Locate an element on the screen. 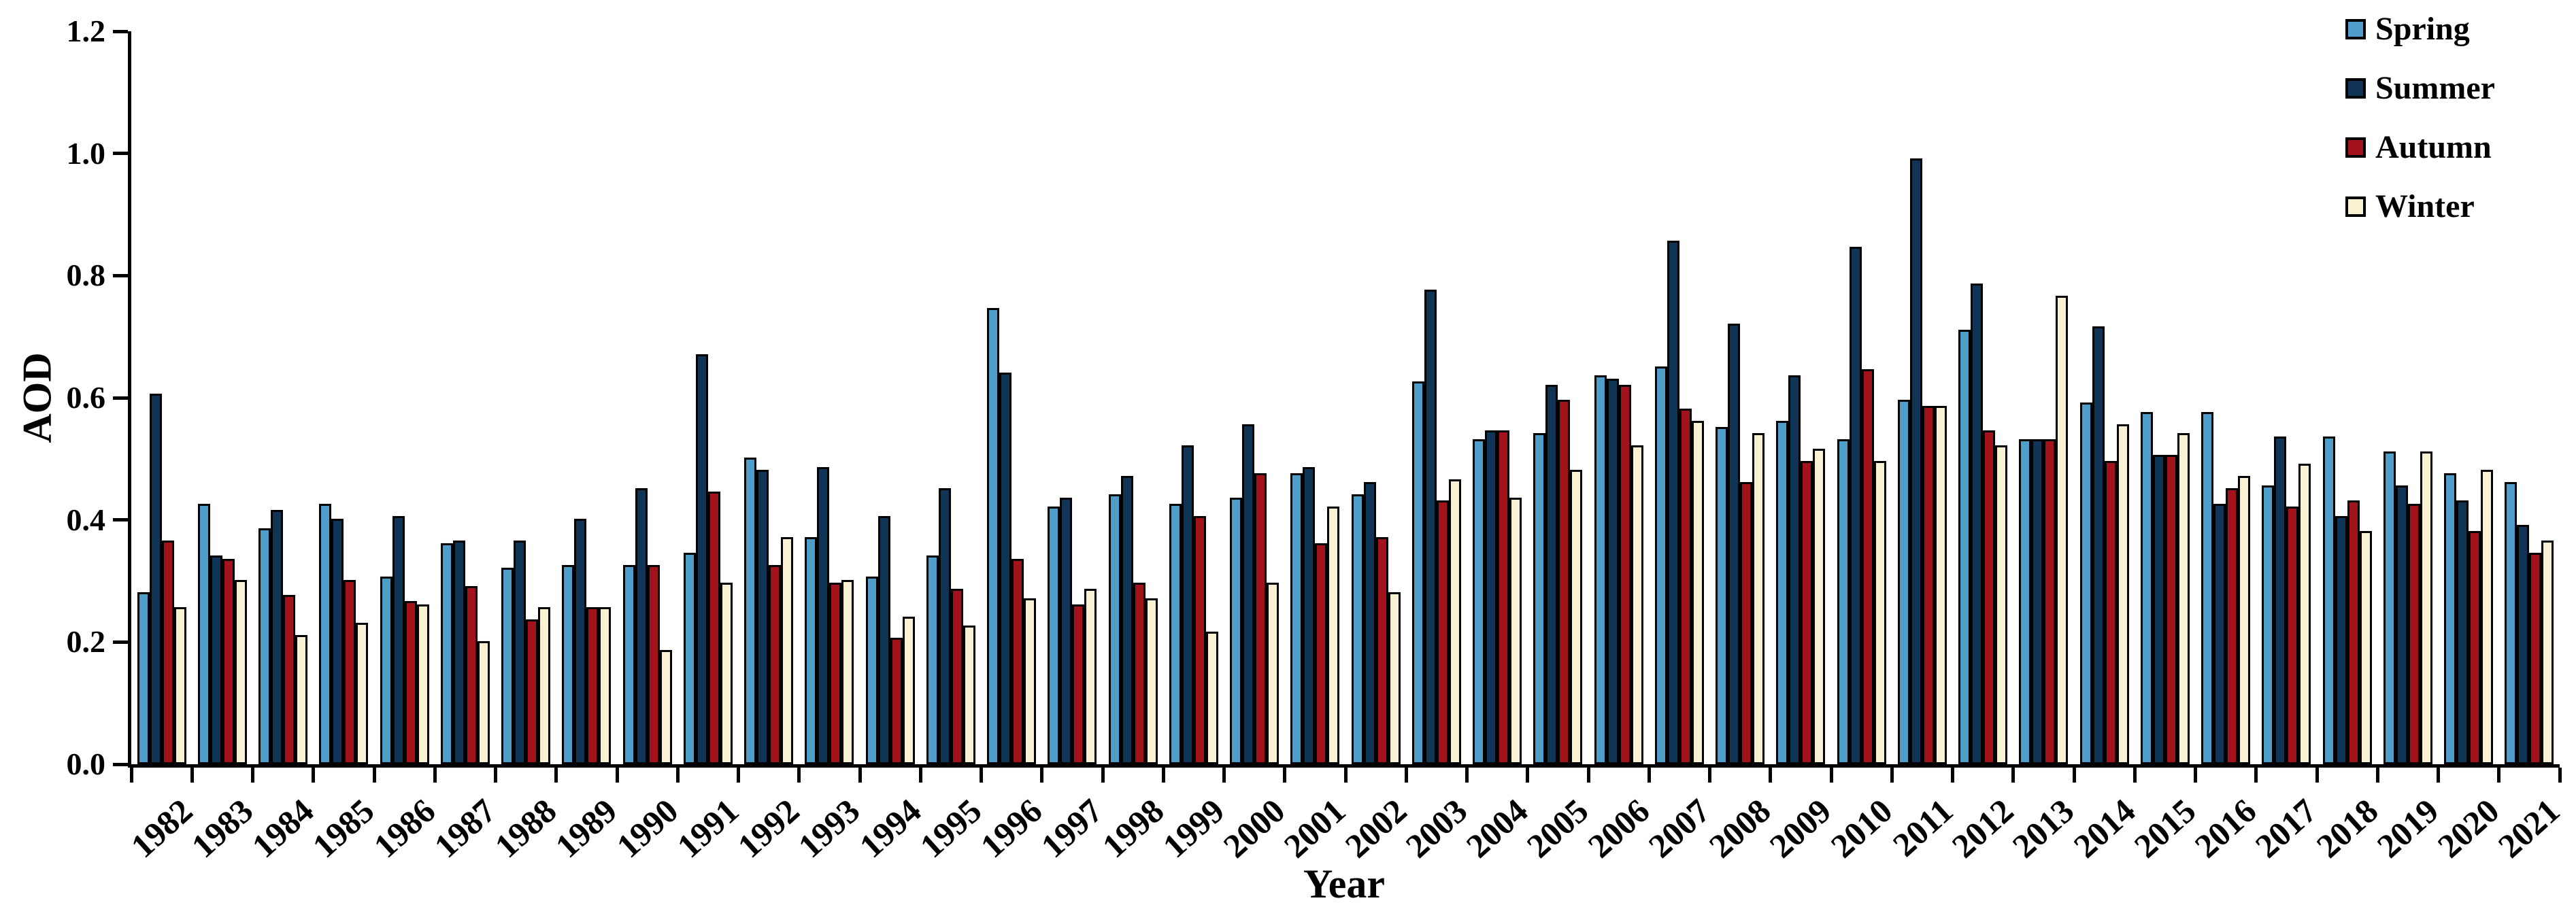 This screenshot has height=907, width=2576. y-tick-label: 0.2 is located at coordinates (86, 642).